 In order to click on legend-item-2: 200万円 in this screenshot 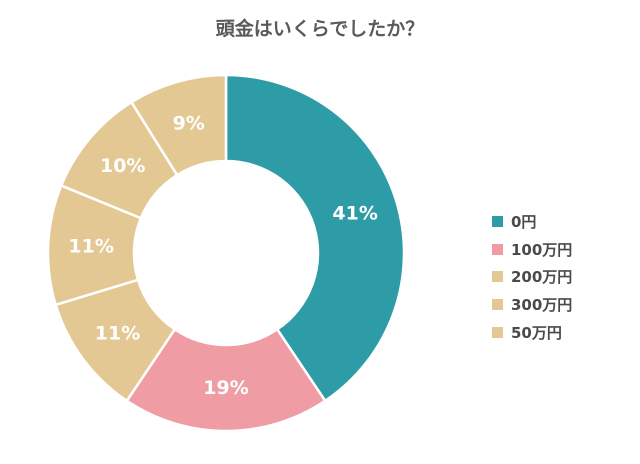, I will do `click(532, 277)`.